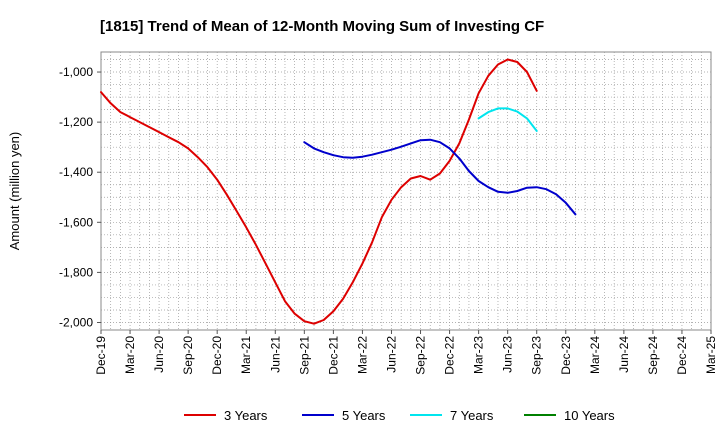 This screenshot has width=720, height=440. I want to click on x-tick-label: Mar-23, so click(479, 355).